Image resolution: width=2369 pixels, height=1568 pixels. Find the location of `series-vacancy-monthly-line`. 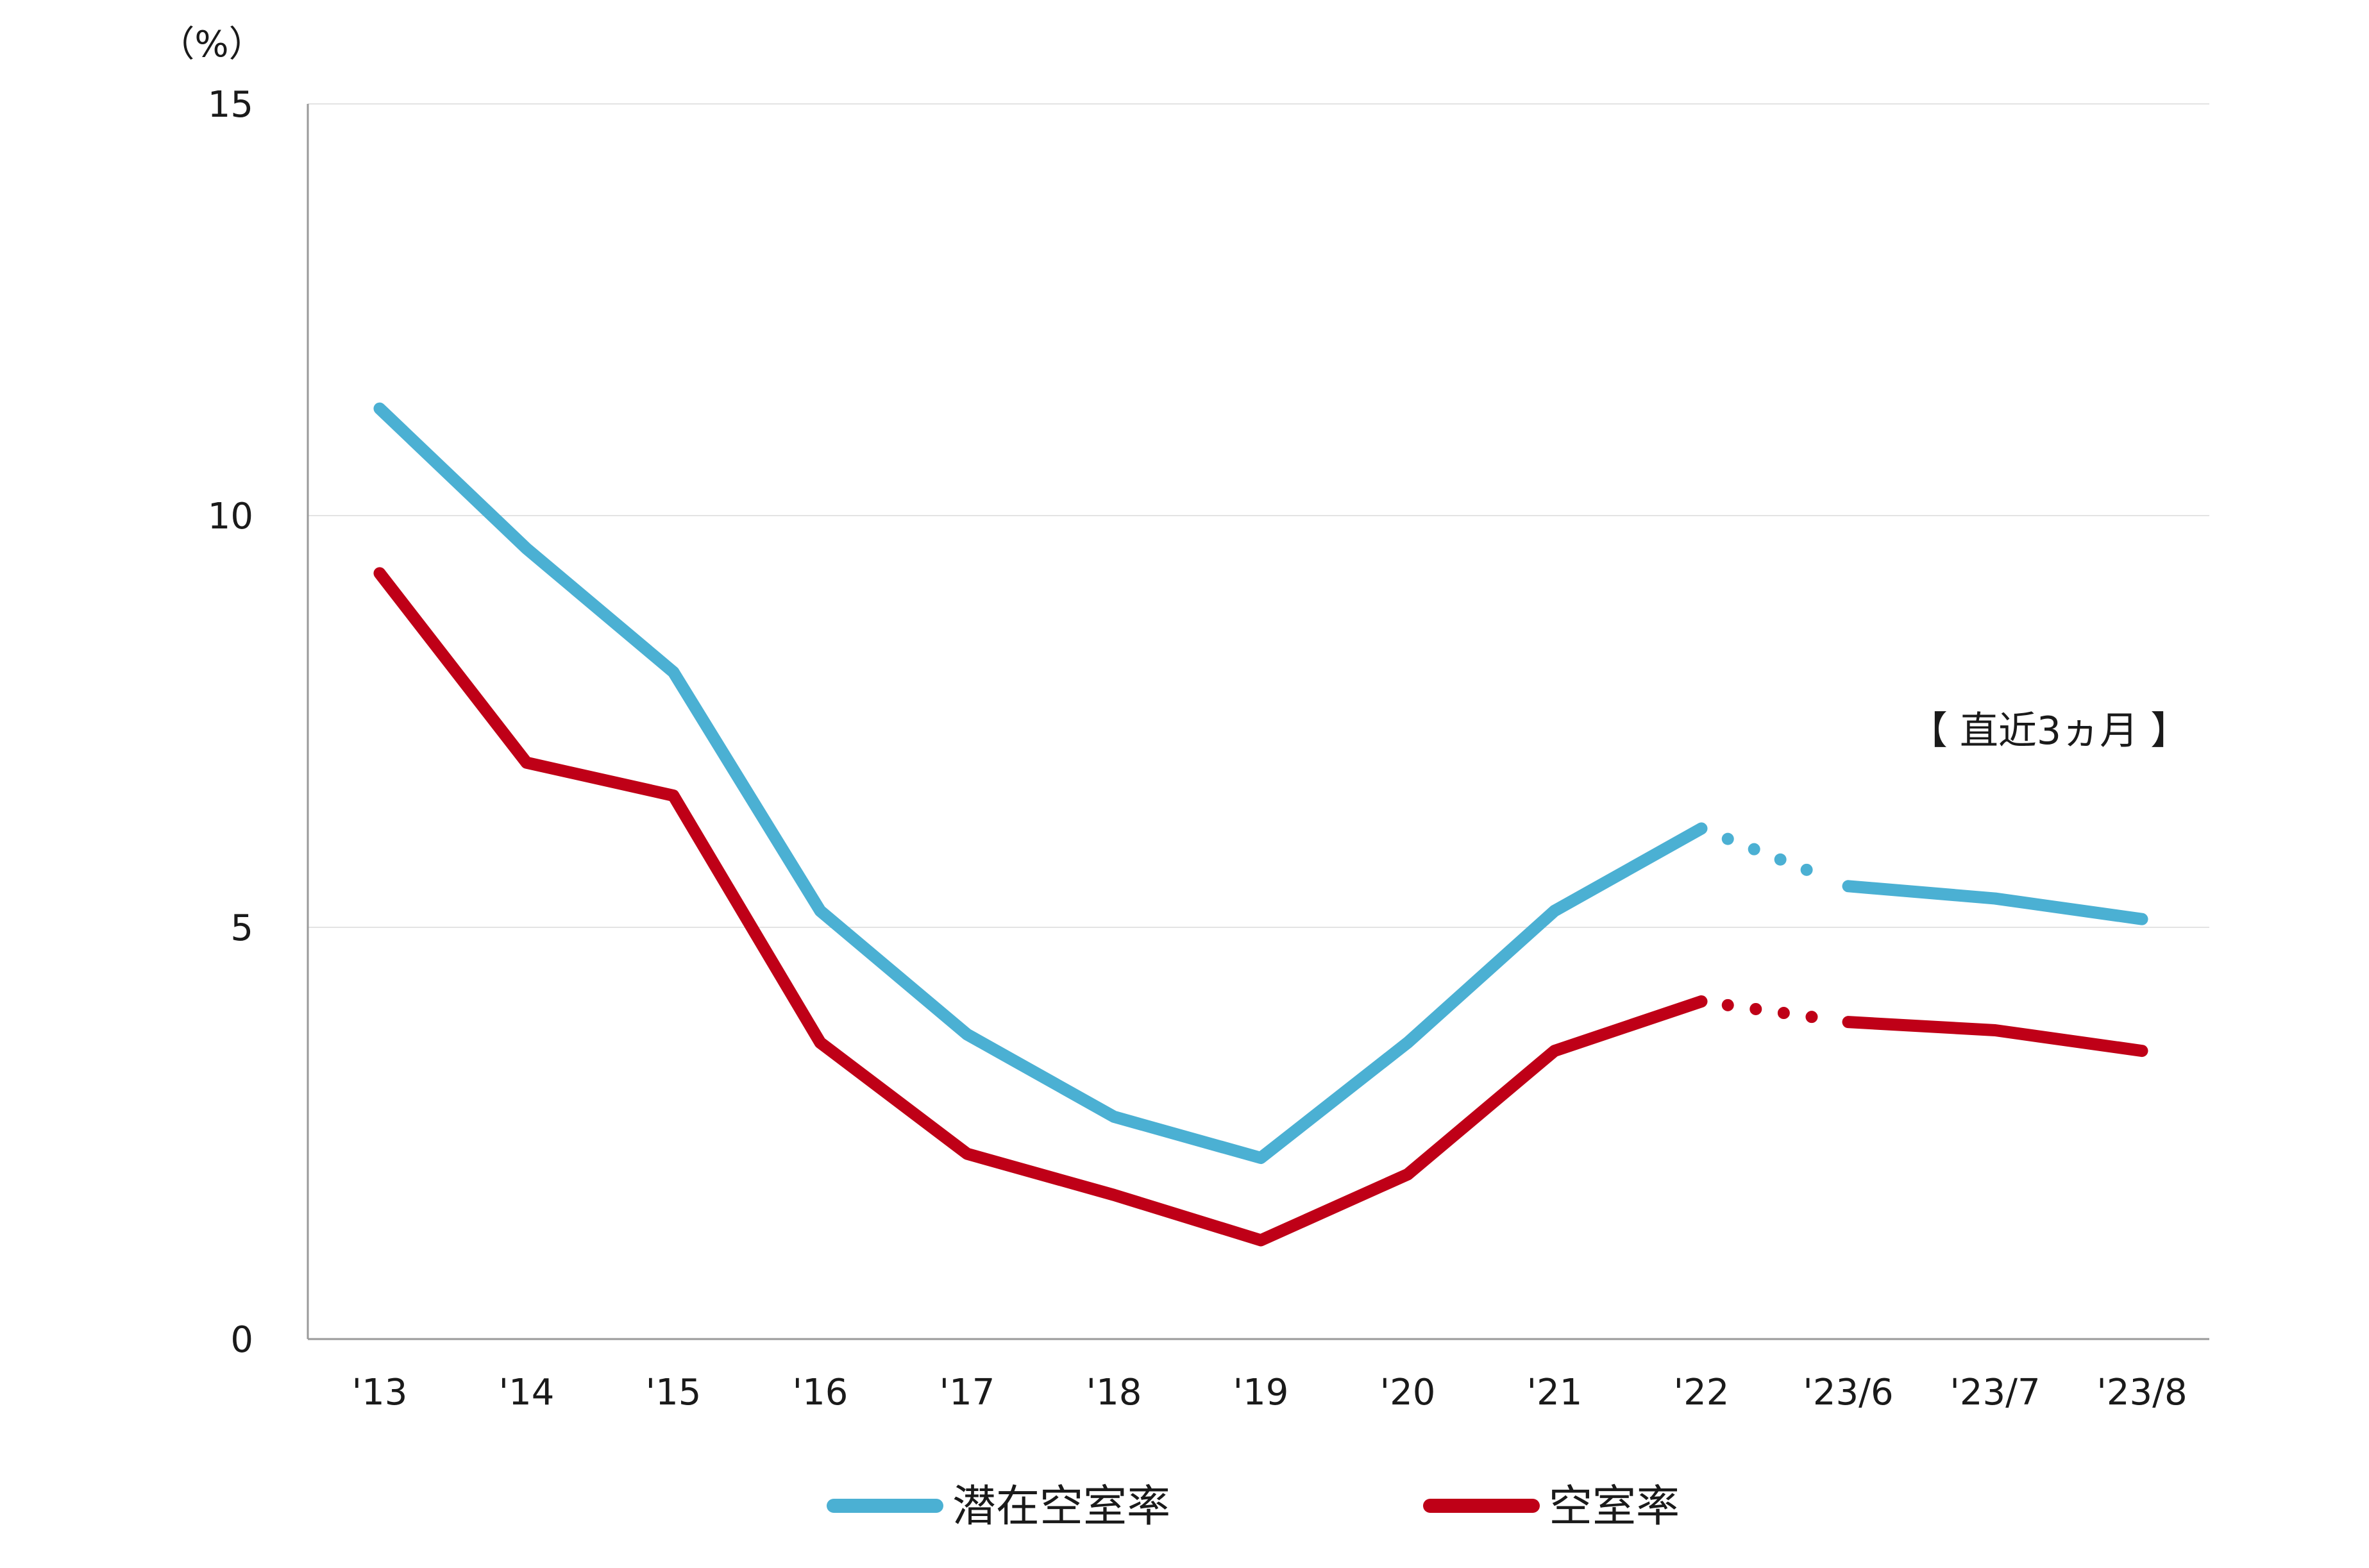

series-vacancy-monthly-line is located at coordinates (1995, 1037).